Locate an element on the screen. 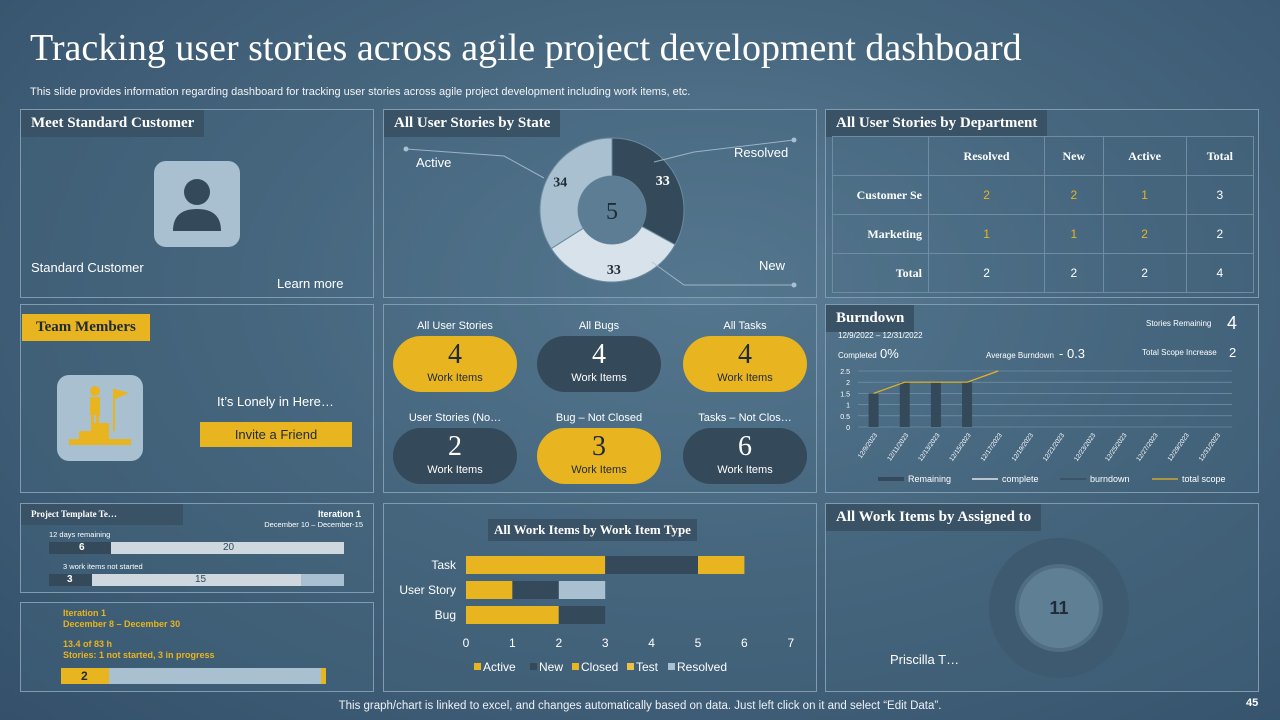 The width and height of the screenshot is (1280, 720). category-label: Task is located at coordinates (444, 565).